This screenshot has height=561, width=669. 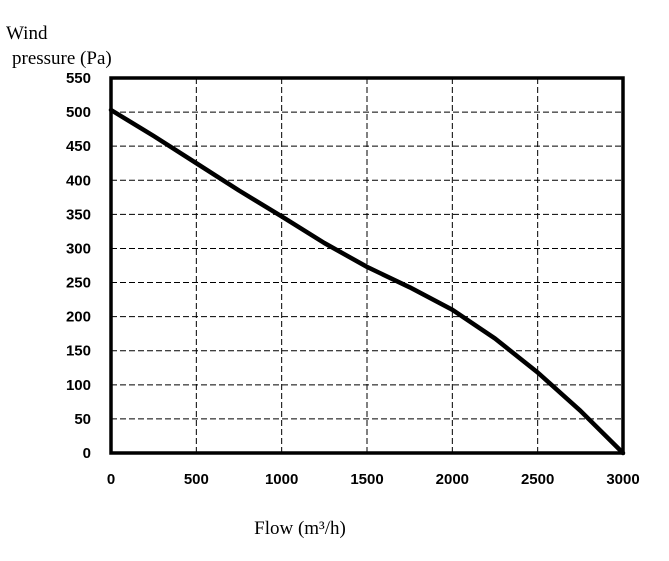 I want to click on x-tick-label: 500, so click(x=196, y=479).